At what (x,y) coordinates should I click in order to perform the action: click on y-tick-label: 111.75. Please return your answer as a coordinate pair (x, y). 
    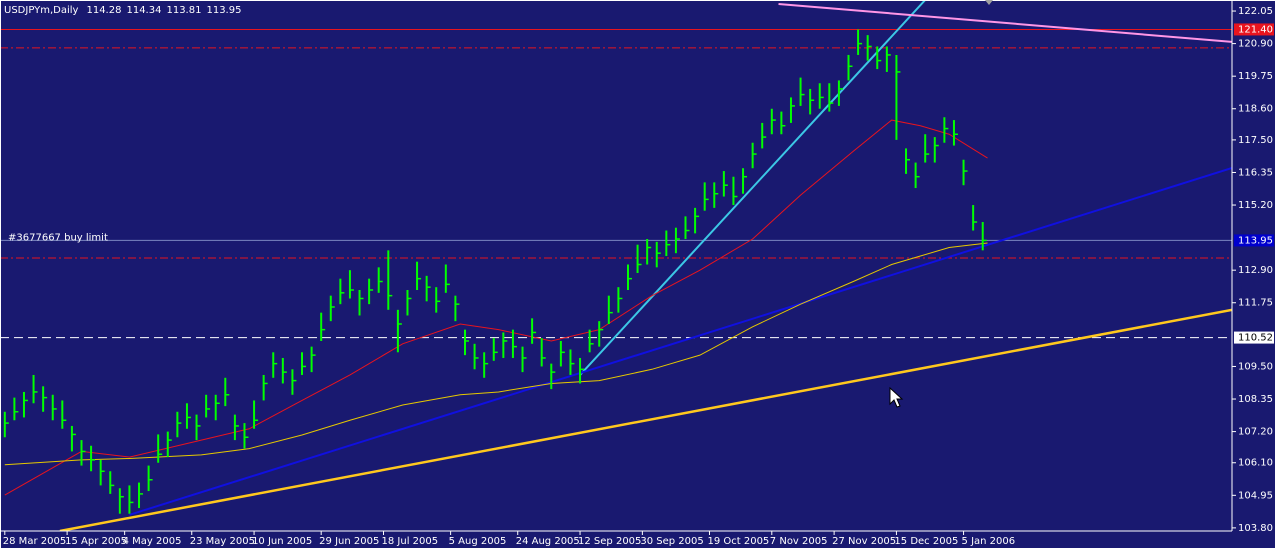
    Looking at the image, I should click on (1255, 303).